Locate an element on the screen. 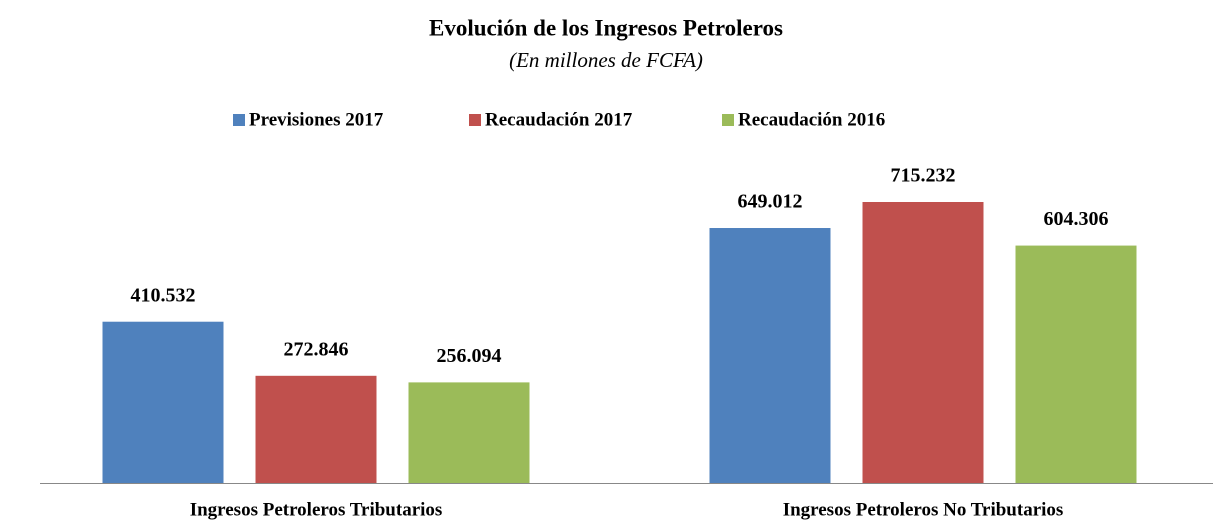 The width and height of the screenshot is (1213, 524). chart-subtitle: (En millones de FCFA) is located at coordinates (606, 60).